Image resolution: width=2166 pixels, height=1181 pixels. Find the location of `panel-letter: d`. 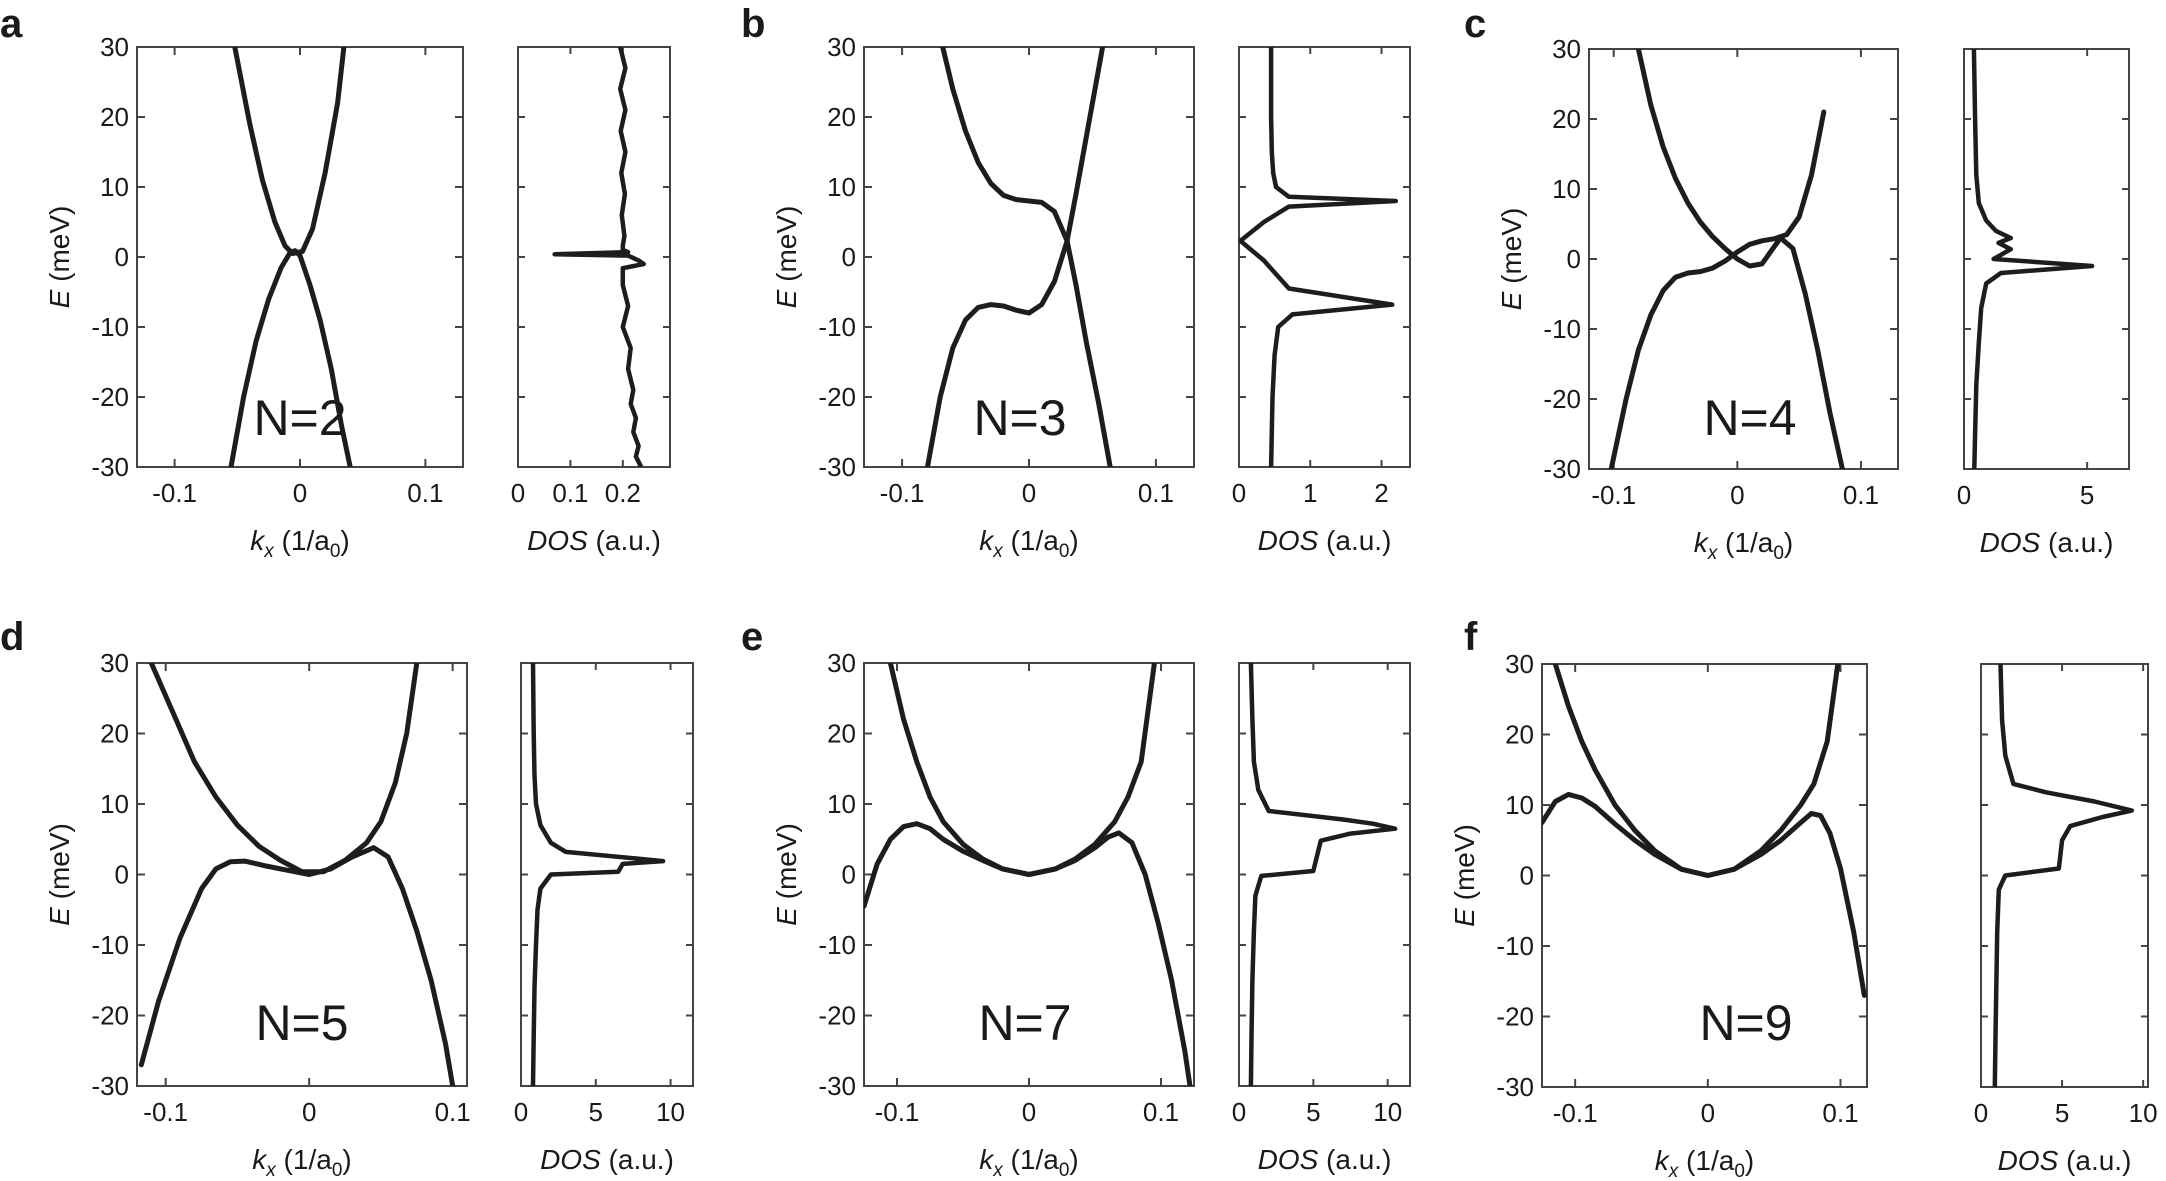

panel-letter: d is located at coordinates (12, 637).